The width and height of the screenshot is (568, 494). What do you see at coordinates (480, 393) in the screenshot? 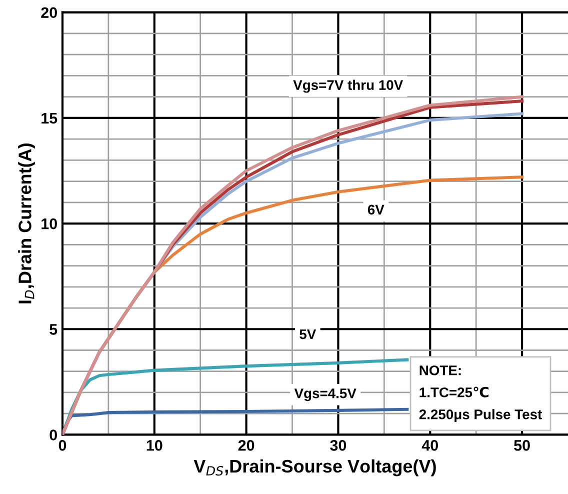
I see `annotation: NOTE: 1.TC=25℃ 2.250μs Pulse Test` at bounding box center [480, 393].